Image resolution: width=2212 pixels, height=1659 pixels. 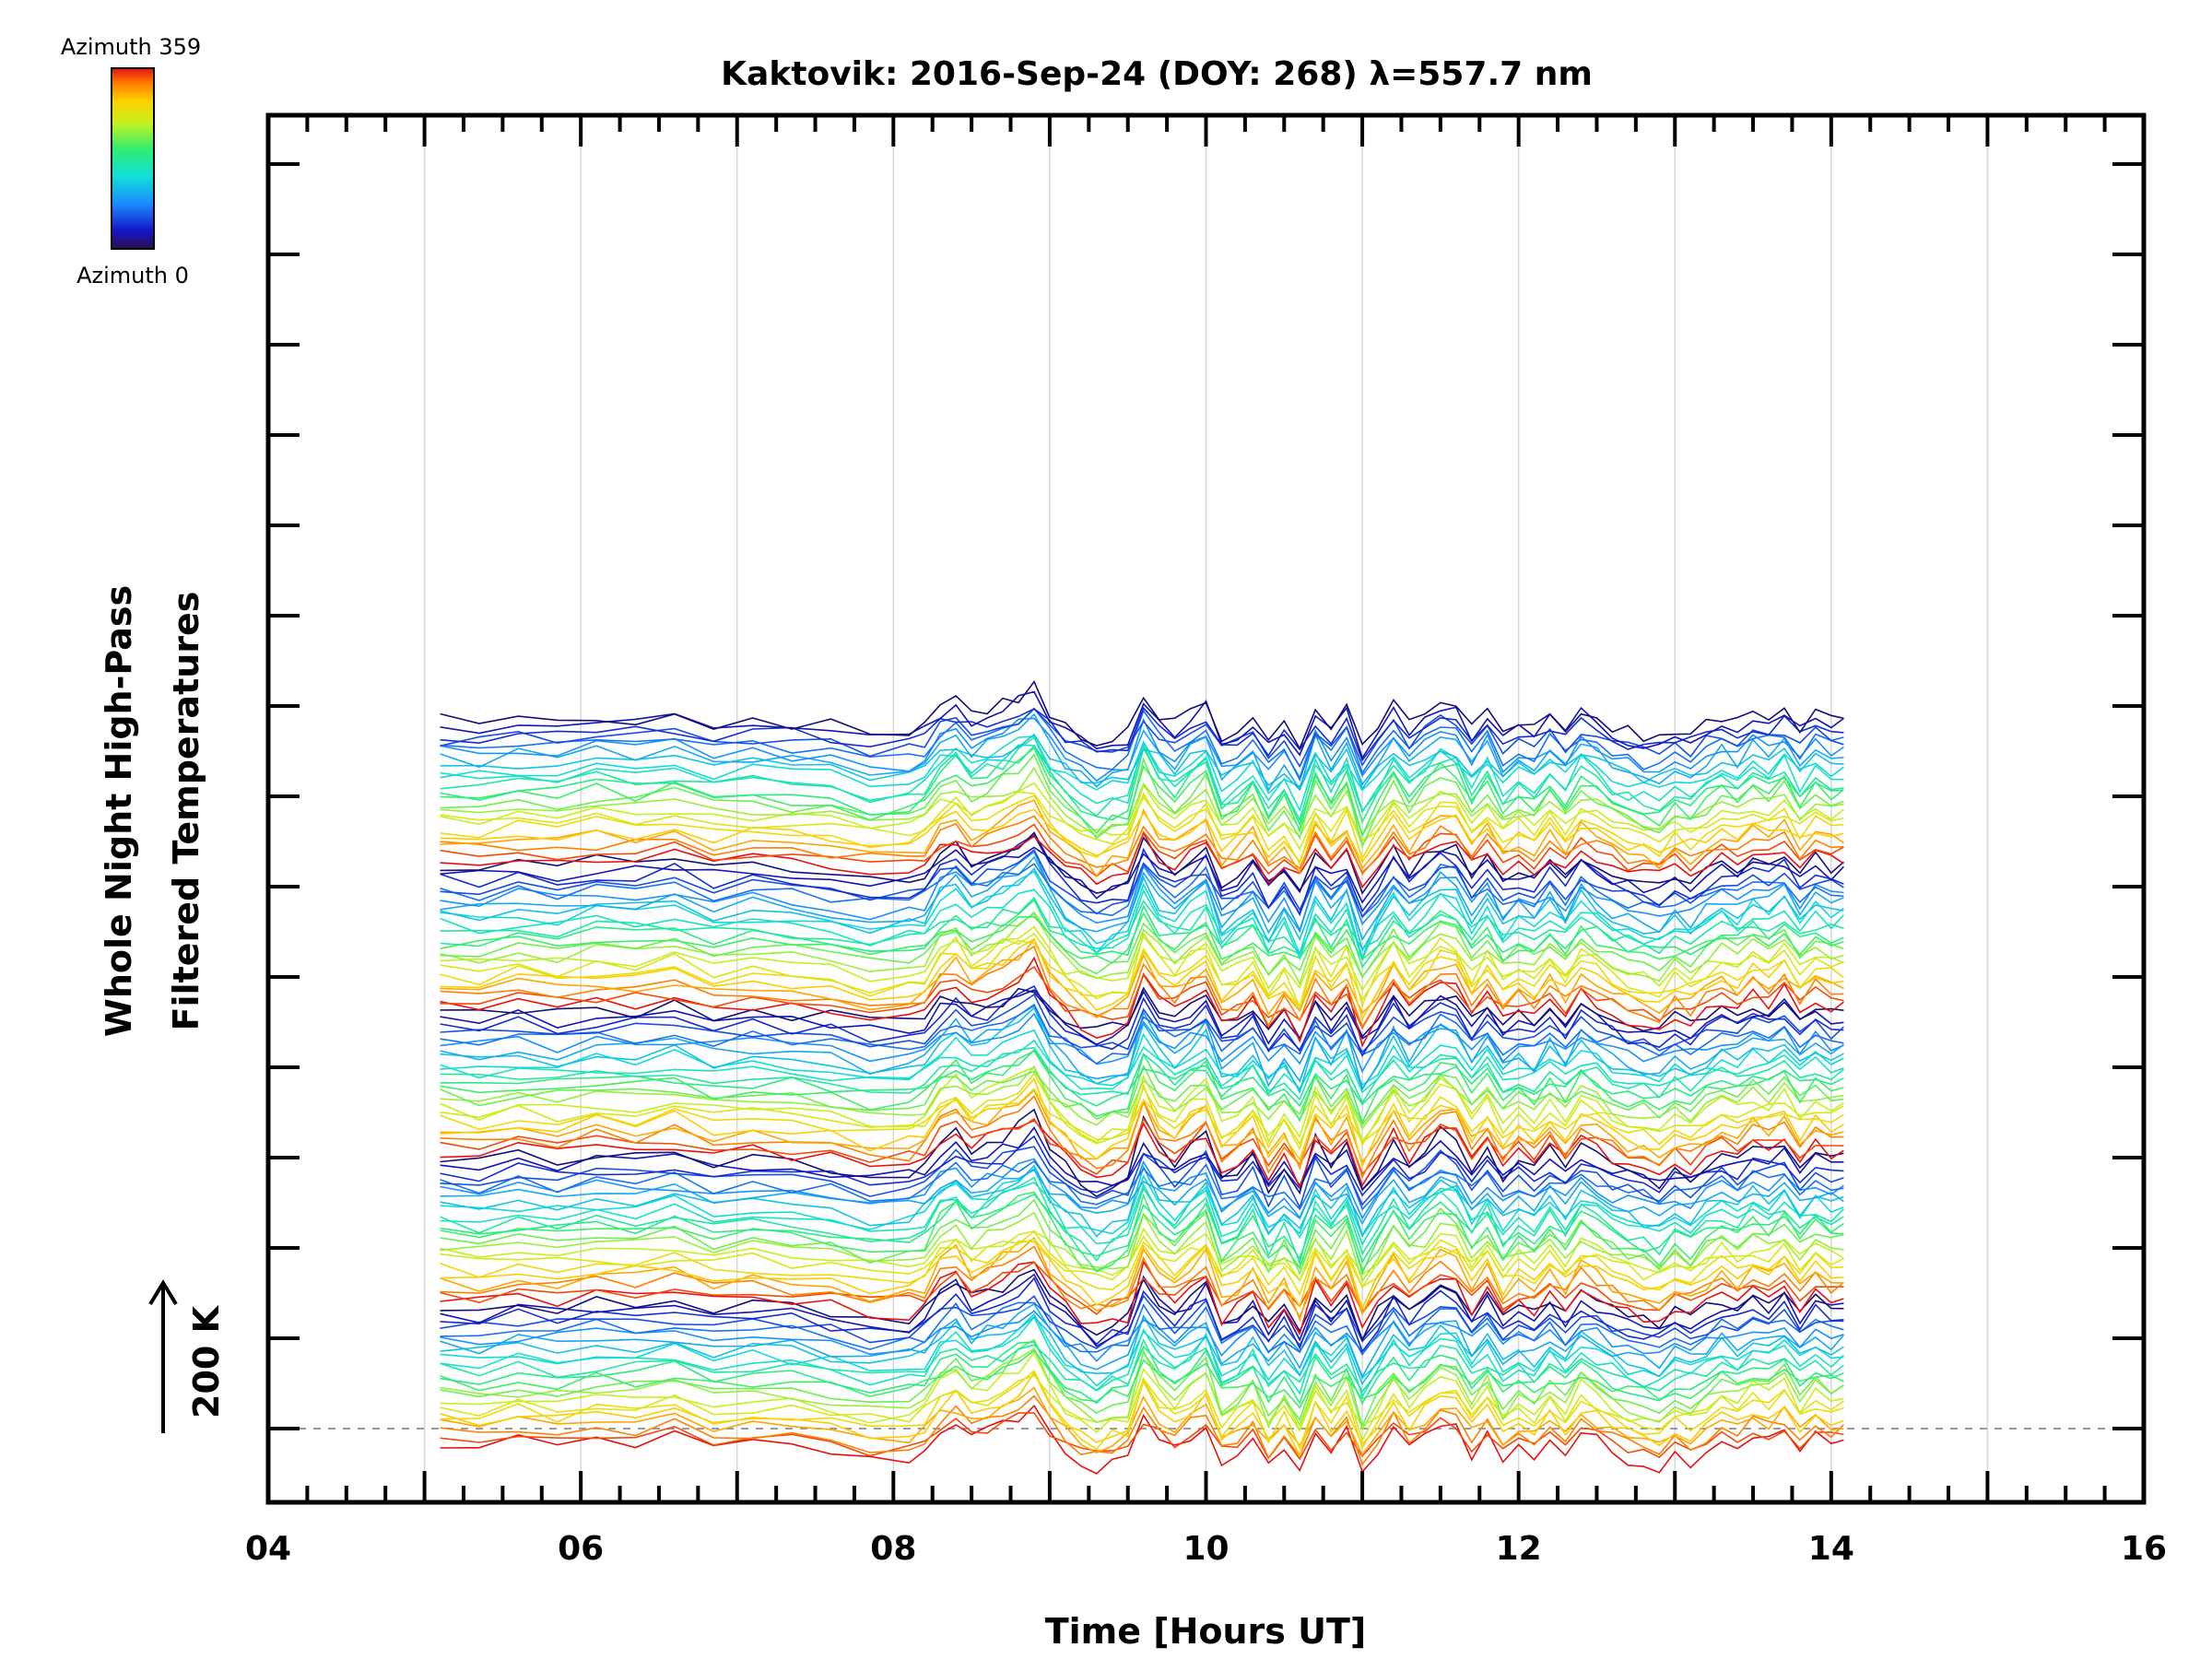 I want to click on colorbar-top-label: Azimuth 359, so click(x=131, y=47).